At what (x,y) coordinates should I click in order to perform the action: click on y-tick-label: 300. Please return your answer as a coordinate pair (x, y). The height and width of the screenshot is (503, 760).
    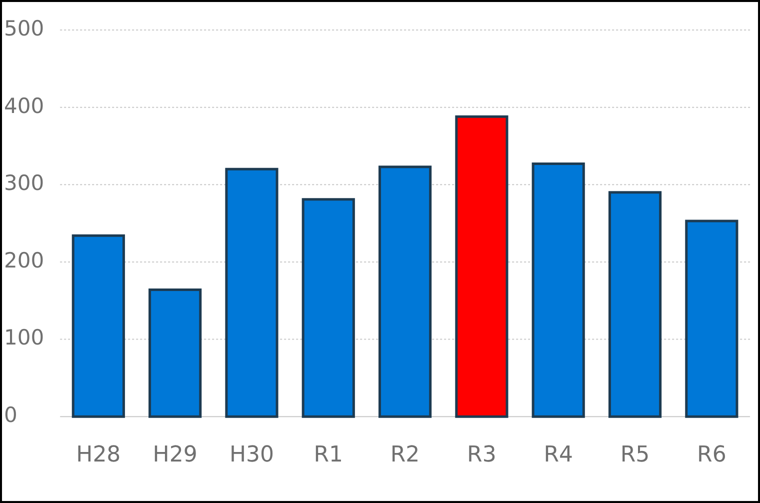
    Looking at the image, I should click on (24, 183).